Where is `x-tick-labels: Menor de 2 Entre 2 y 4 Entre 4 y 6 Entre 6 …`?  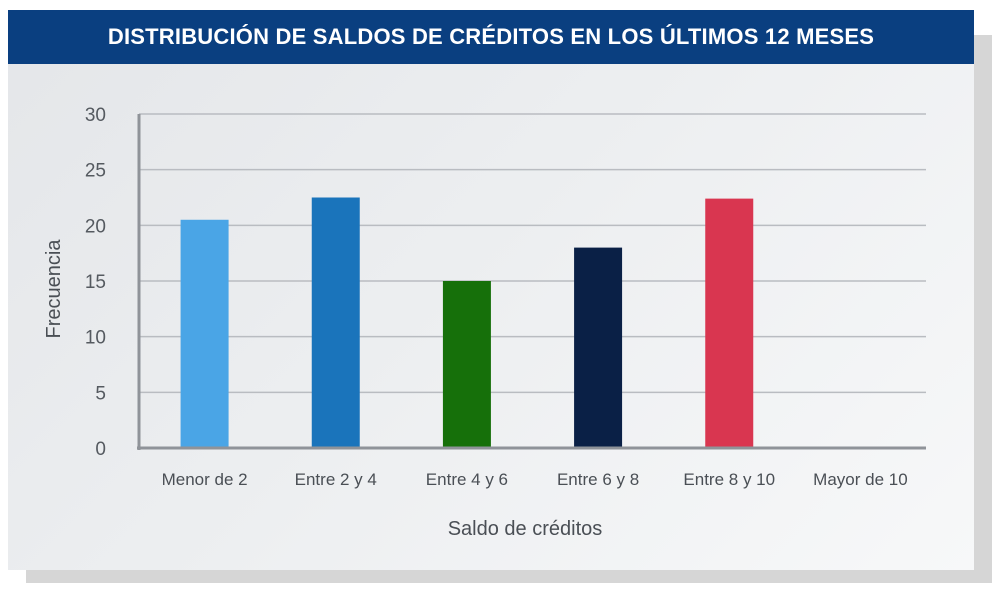 x-tick-labels: Menor de 2 Entre 2 y 4 Entre 4 y 6 Entre 6 … is located at coordinates (535, 479).